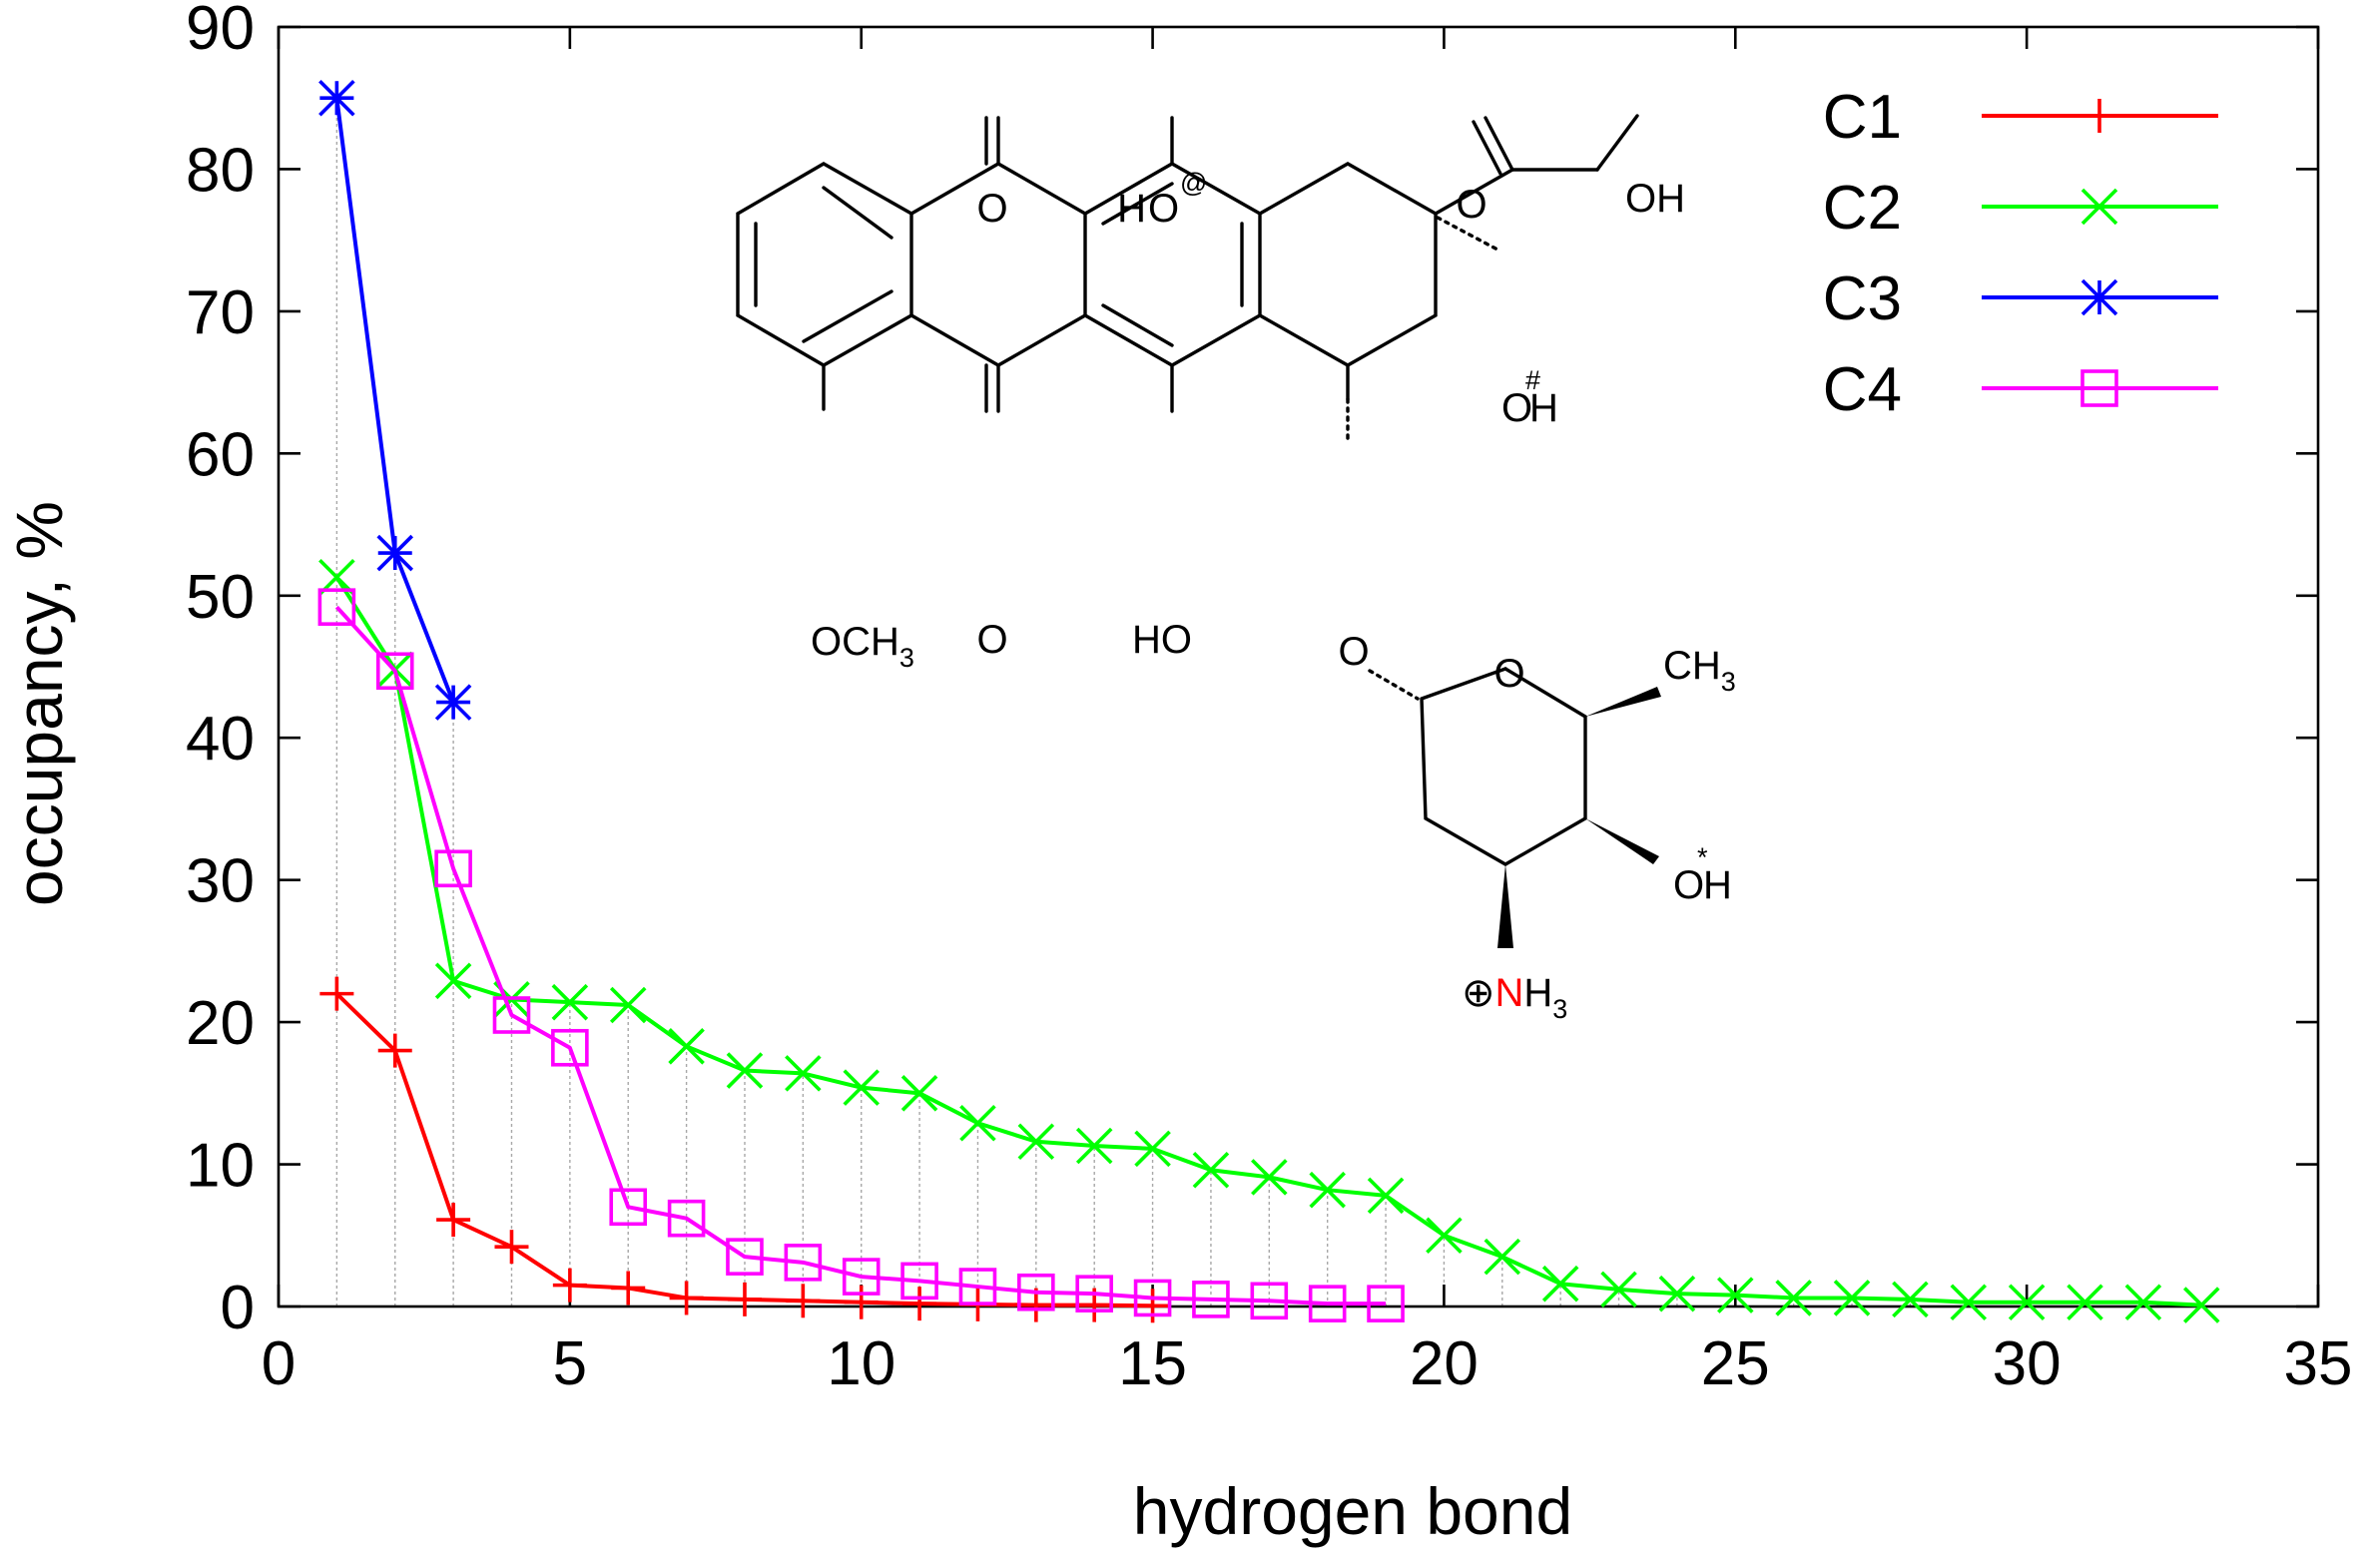 The width and height of the screenshot is (2375, 1568). Describe the element at coordinates (1193, 183) in the screenshot. I see `label-ho-top-mark: @` at that location.